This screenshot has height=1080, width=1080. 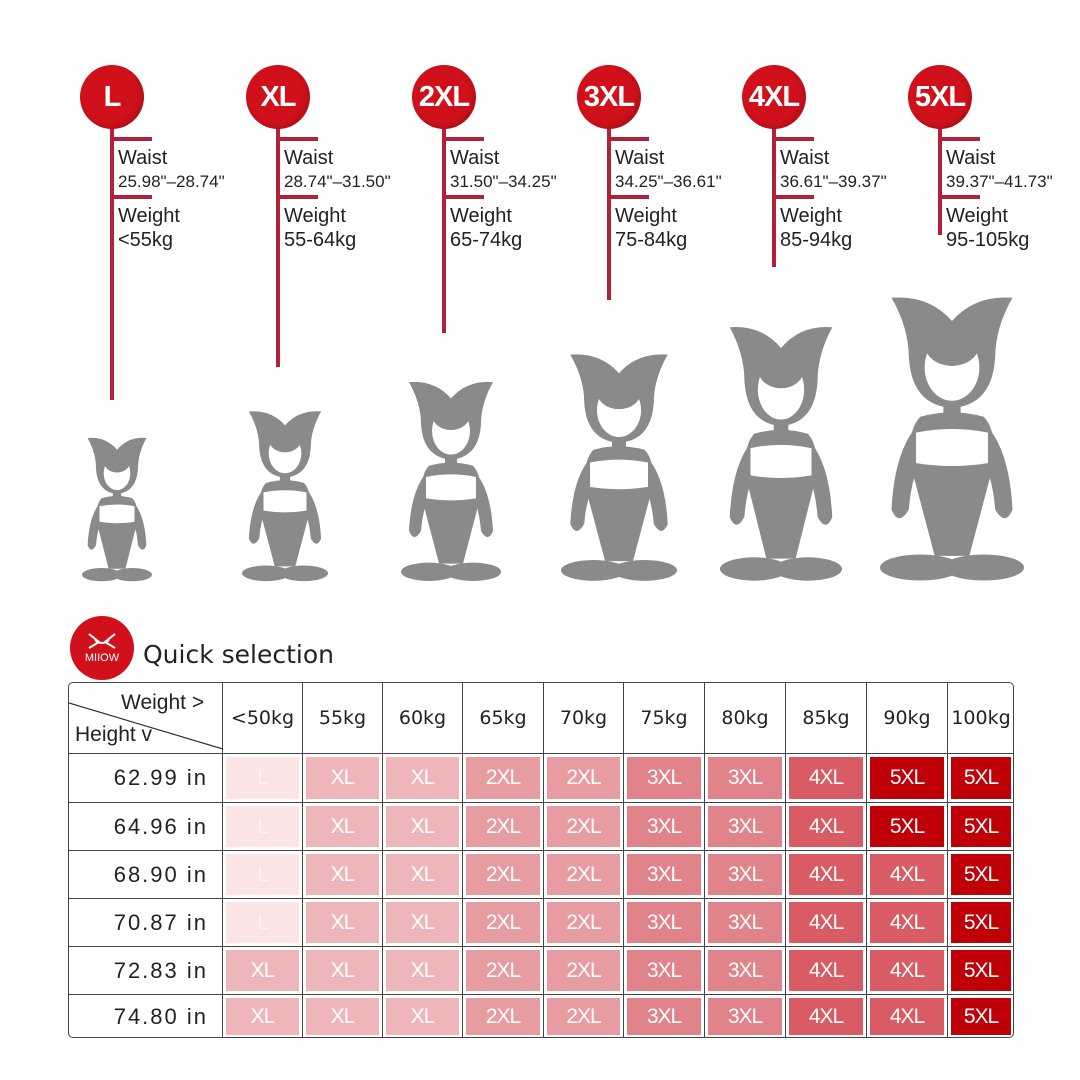 I want to click on column-header: 60kg, so click(x=423, y=718).